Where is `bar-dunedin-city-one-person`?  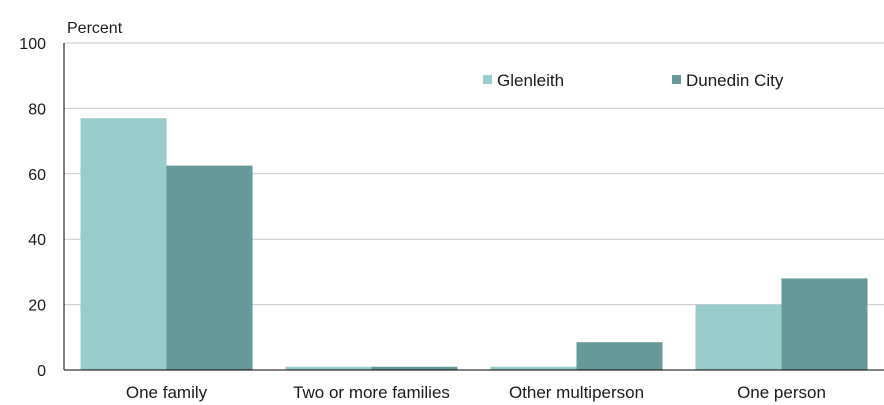
bar-dunedin-city-one-person is located at coordinates (824, 324).